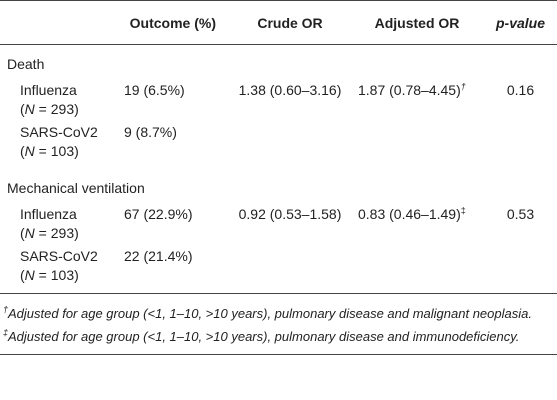 This screenshot has height=400, width=557. I want to click on cell-crude-or: 1.38 (0.60–3.16), so click(290, 90).